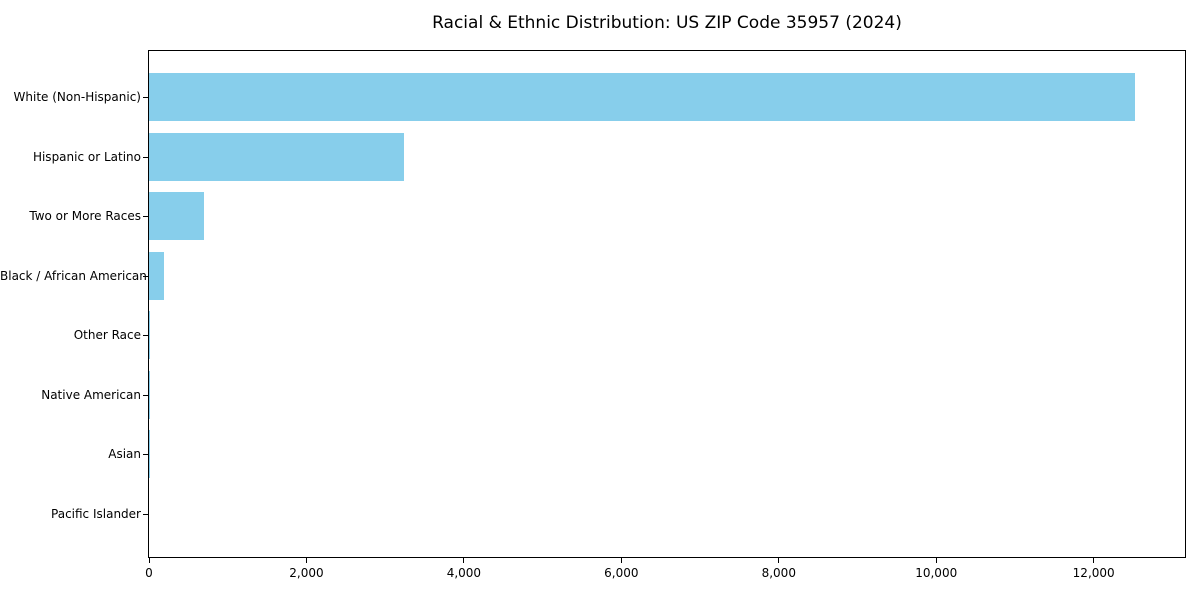  I want to click on bar-two-or-more-races, so click(177, 216).